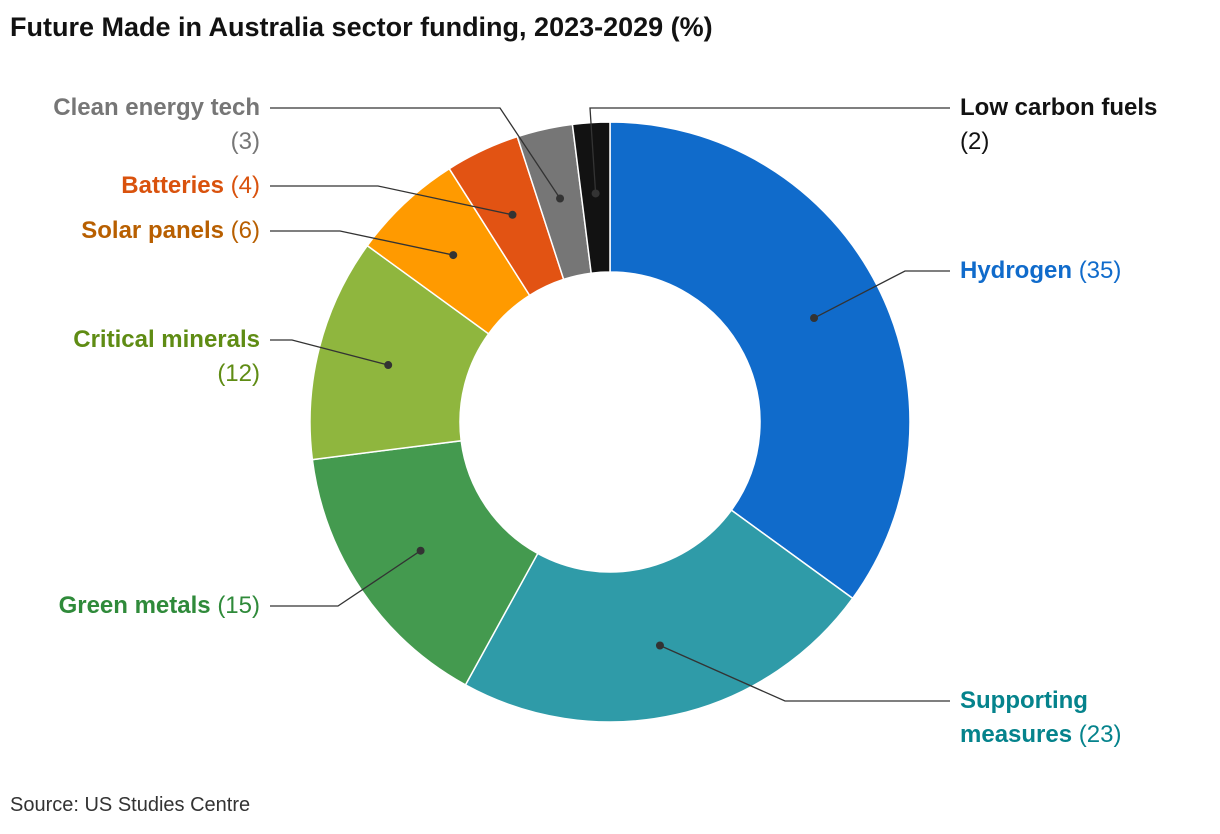  What do you see at coordinates (769, 150) in the screenshot?
I see `leader-line-low-carbon-fuels` at bounding box center [769, 150].